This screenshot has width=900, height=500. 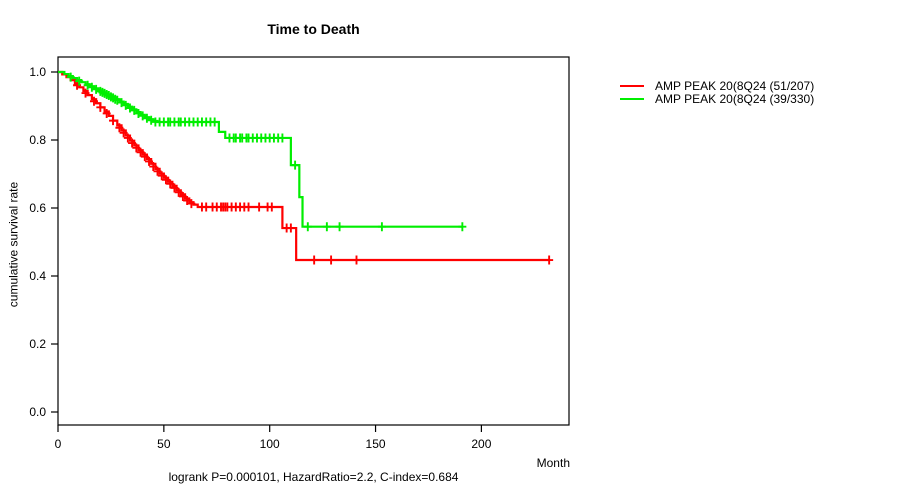 I want to click on legend-label-red-series: AMP PEAK 20(8Q24 (51/207), so click(x=735, y=85).